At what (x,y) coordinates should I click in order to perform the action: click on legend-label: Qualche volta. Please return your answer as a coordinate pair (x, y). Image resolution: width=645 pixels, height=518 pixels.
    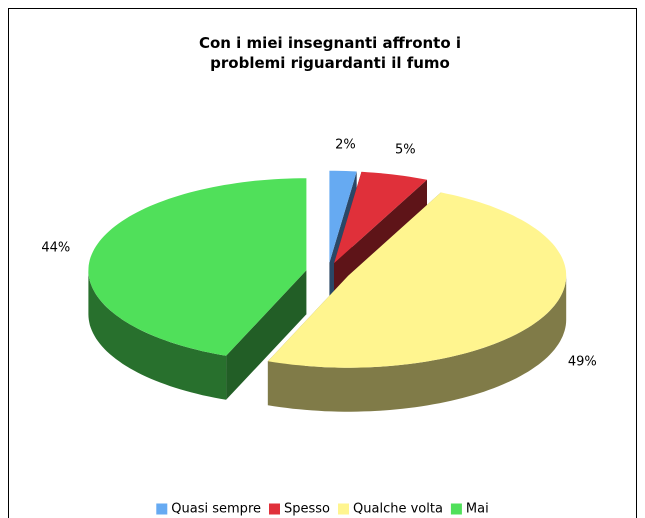
    Looking at the image, I should click on (398, 509).